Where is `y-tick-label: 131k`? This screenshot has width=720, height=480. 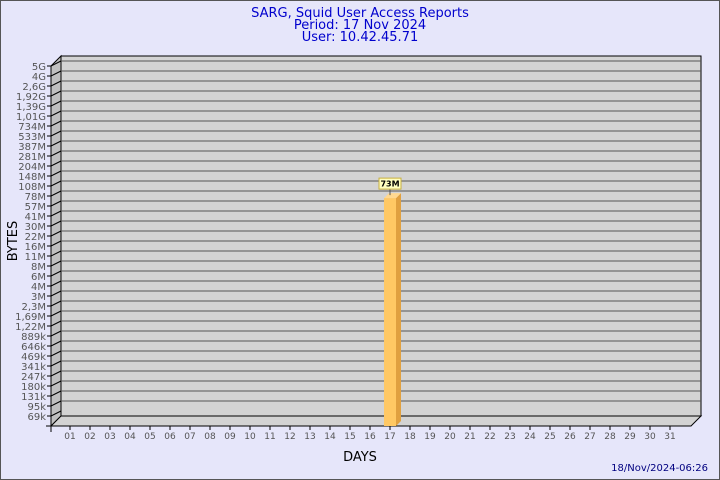
y-tick-label: 131k is located at coordinates (33, 397).